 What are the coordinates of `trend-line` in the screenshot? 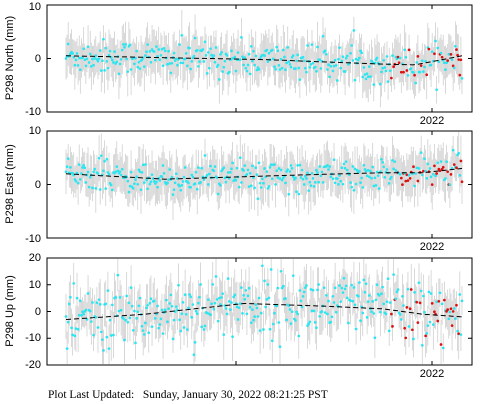 It's located at (264, 173).